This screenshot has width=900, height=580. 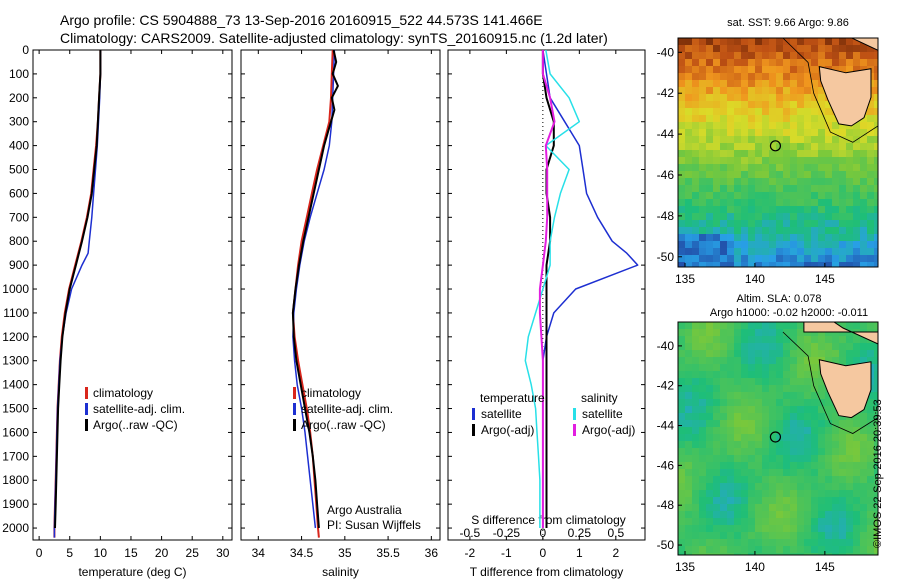 What do you see at coordinates (615, 533) in the screenshot?
I see `salinity-tick-label: 0.5` at bounding box center [615, 533].